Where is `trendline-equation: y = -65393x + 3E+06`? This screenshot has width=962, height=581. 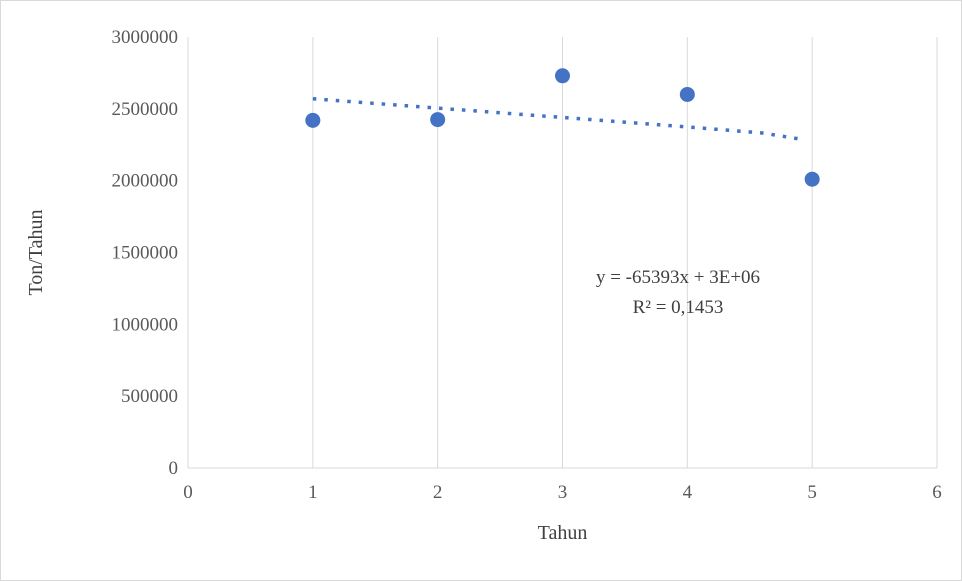
trendline-equation: y = -65393x + 3E+06 is located at coordinates (678, 277).